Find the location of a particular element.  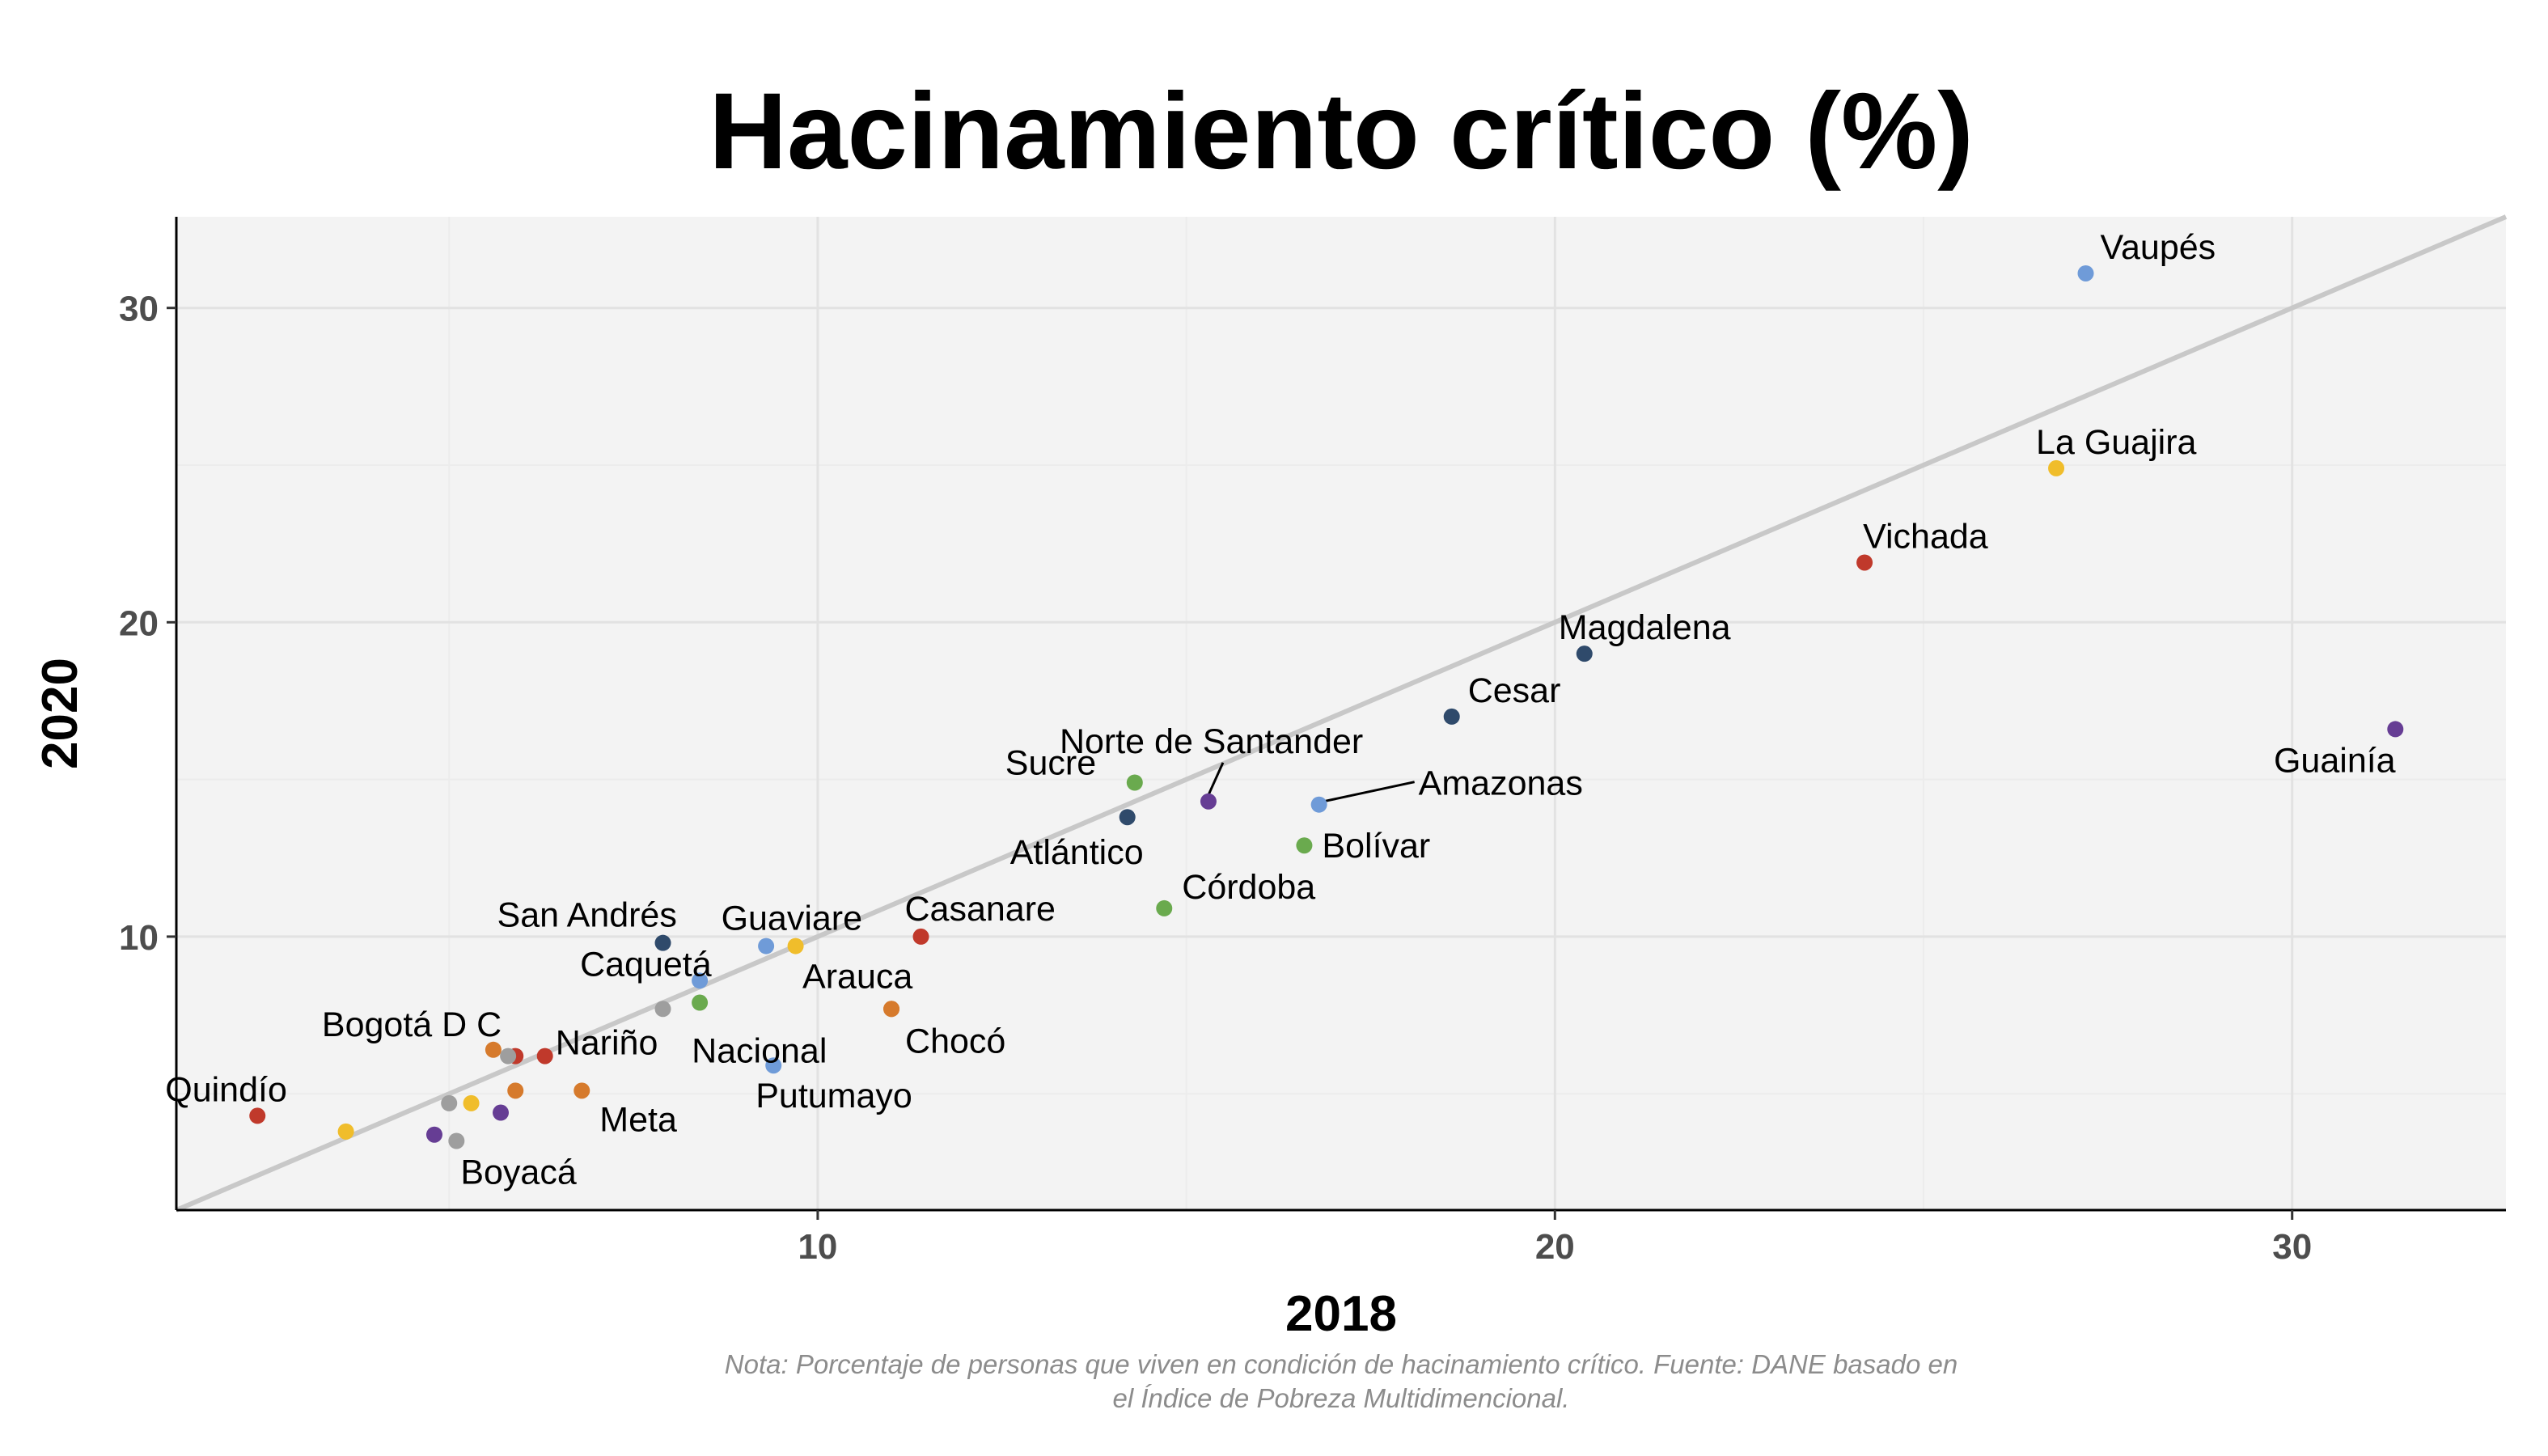

point-label-cesar: Cesar is located at coordinates (1514, 690).